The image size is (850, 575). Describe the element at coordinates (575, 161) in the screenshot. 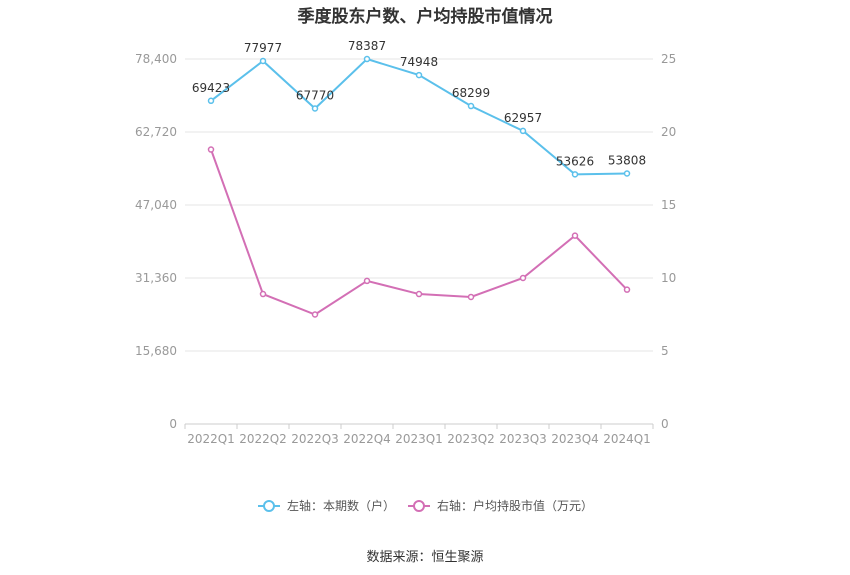

I see `data-label: 53626` at that location.